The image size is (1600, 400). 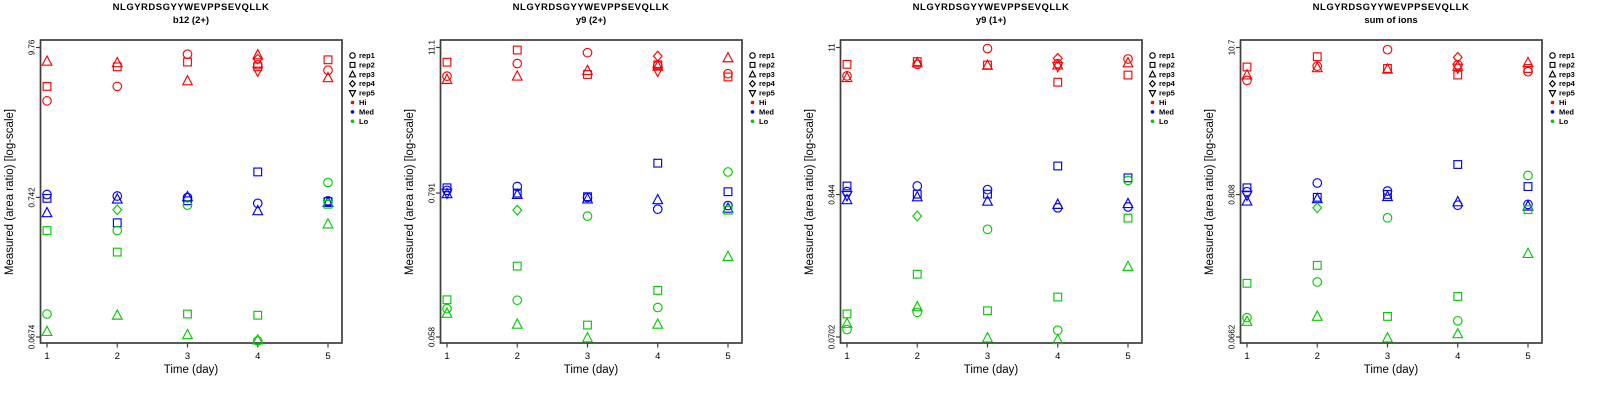 What do you see at coordinates (1232, 336) in the screenshot?
I see `y-tick-label: 0.0662` at bounding box center [1232, 336].